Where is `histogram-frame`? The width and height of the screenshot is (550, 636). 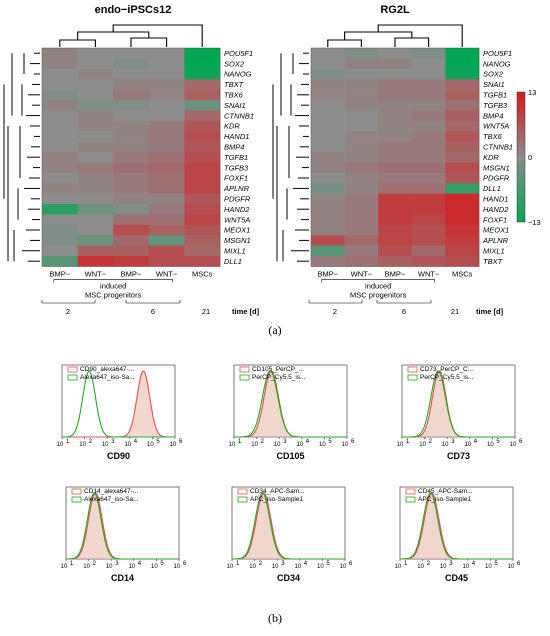 histogram-frame is located at coordinates (458, 401).